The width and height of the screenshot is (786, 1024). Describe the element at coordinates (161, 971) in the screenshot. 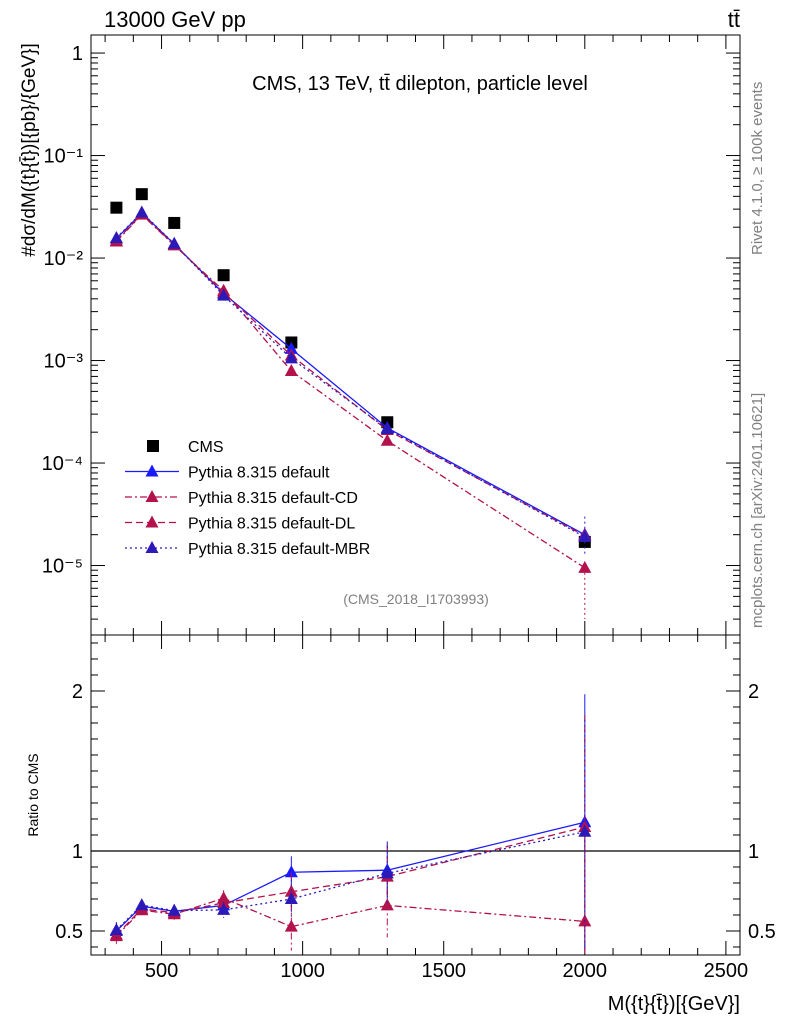

I see `x-tick-label: 500` at that location.